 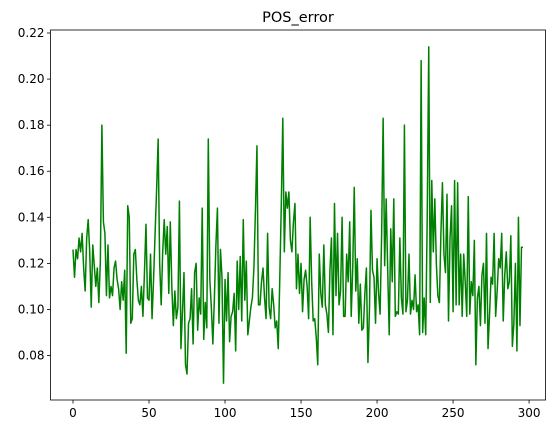 I want to click on x-tick-label: 200, so click(x=377, y=413).